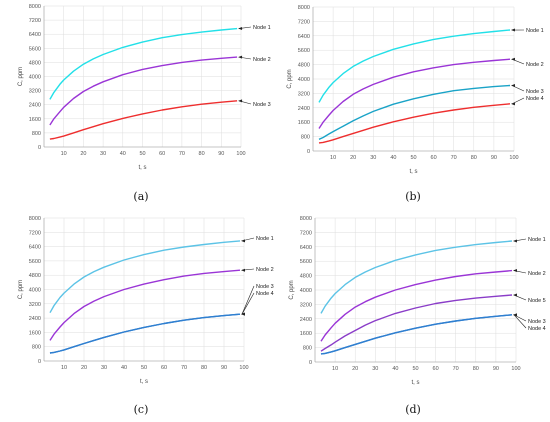  I want to click on x-axis-label: t, s, so click(415, 383).